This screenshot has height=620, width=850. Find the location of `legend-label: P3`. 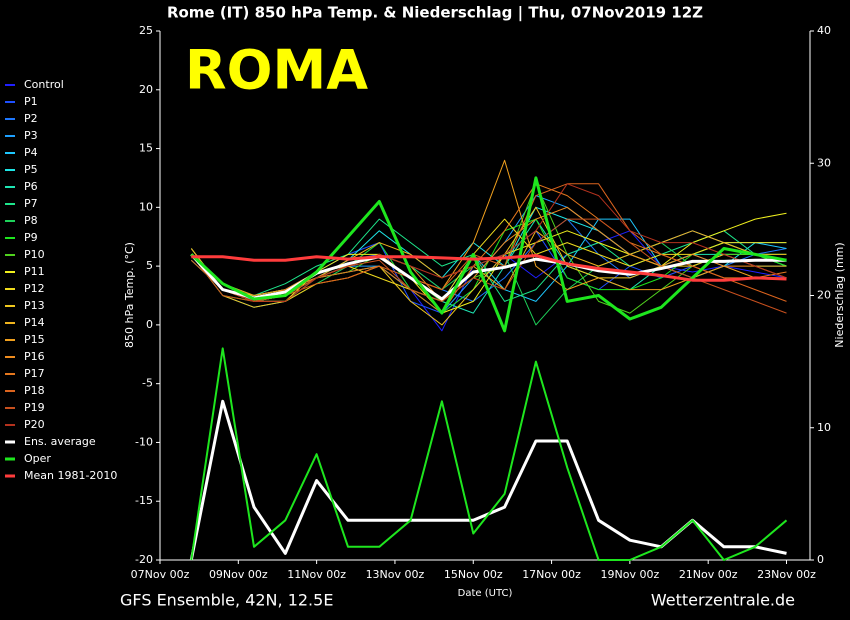

legend-label: P3 is located at coordinates (31, 135).